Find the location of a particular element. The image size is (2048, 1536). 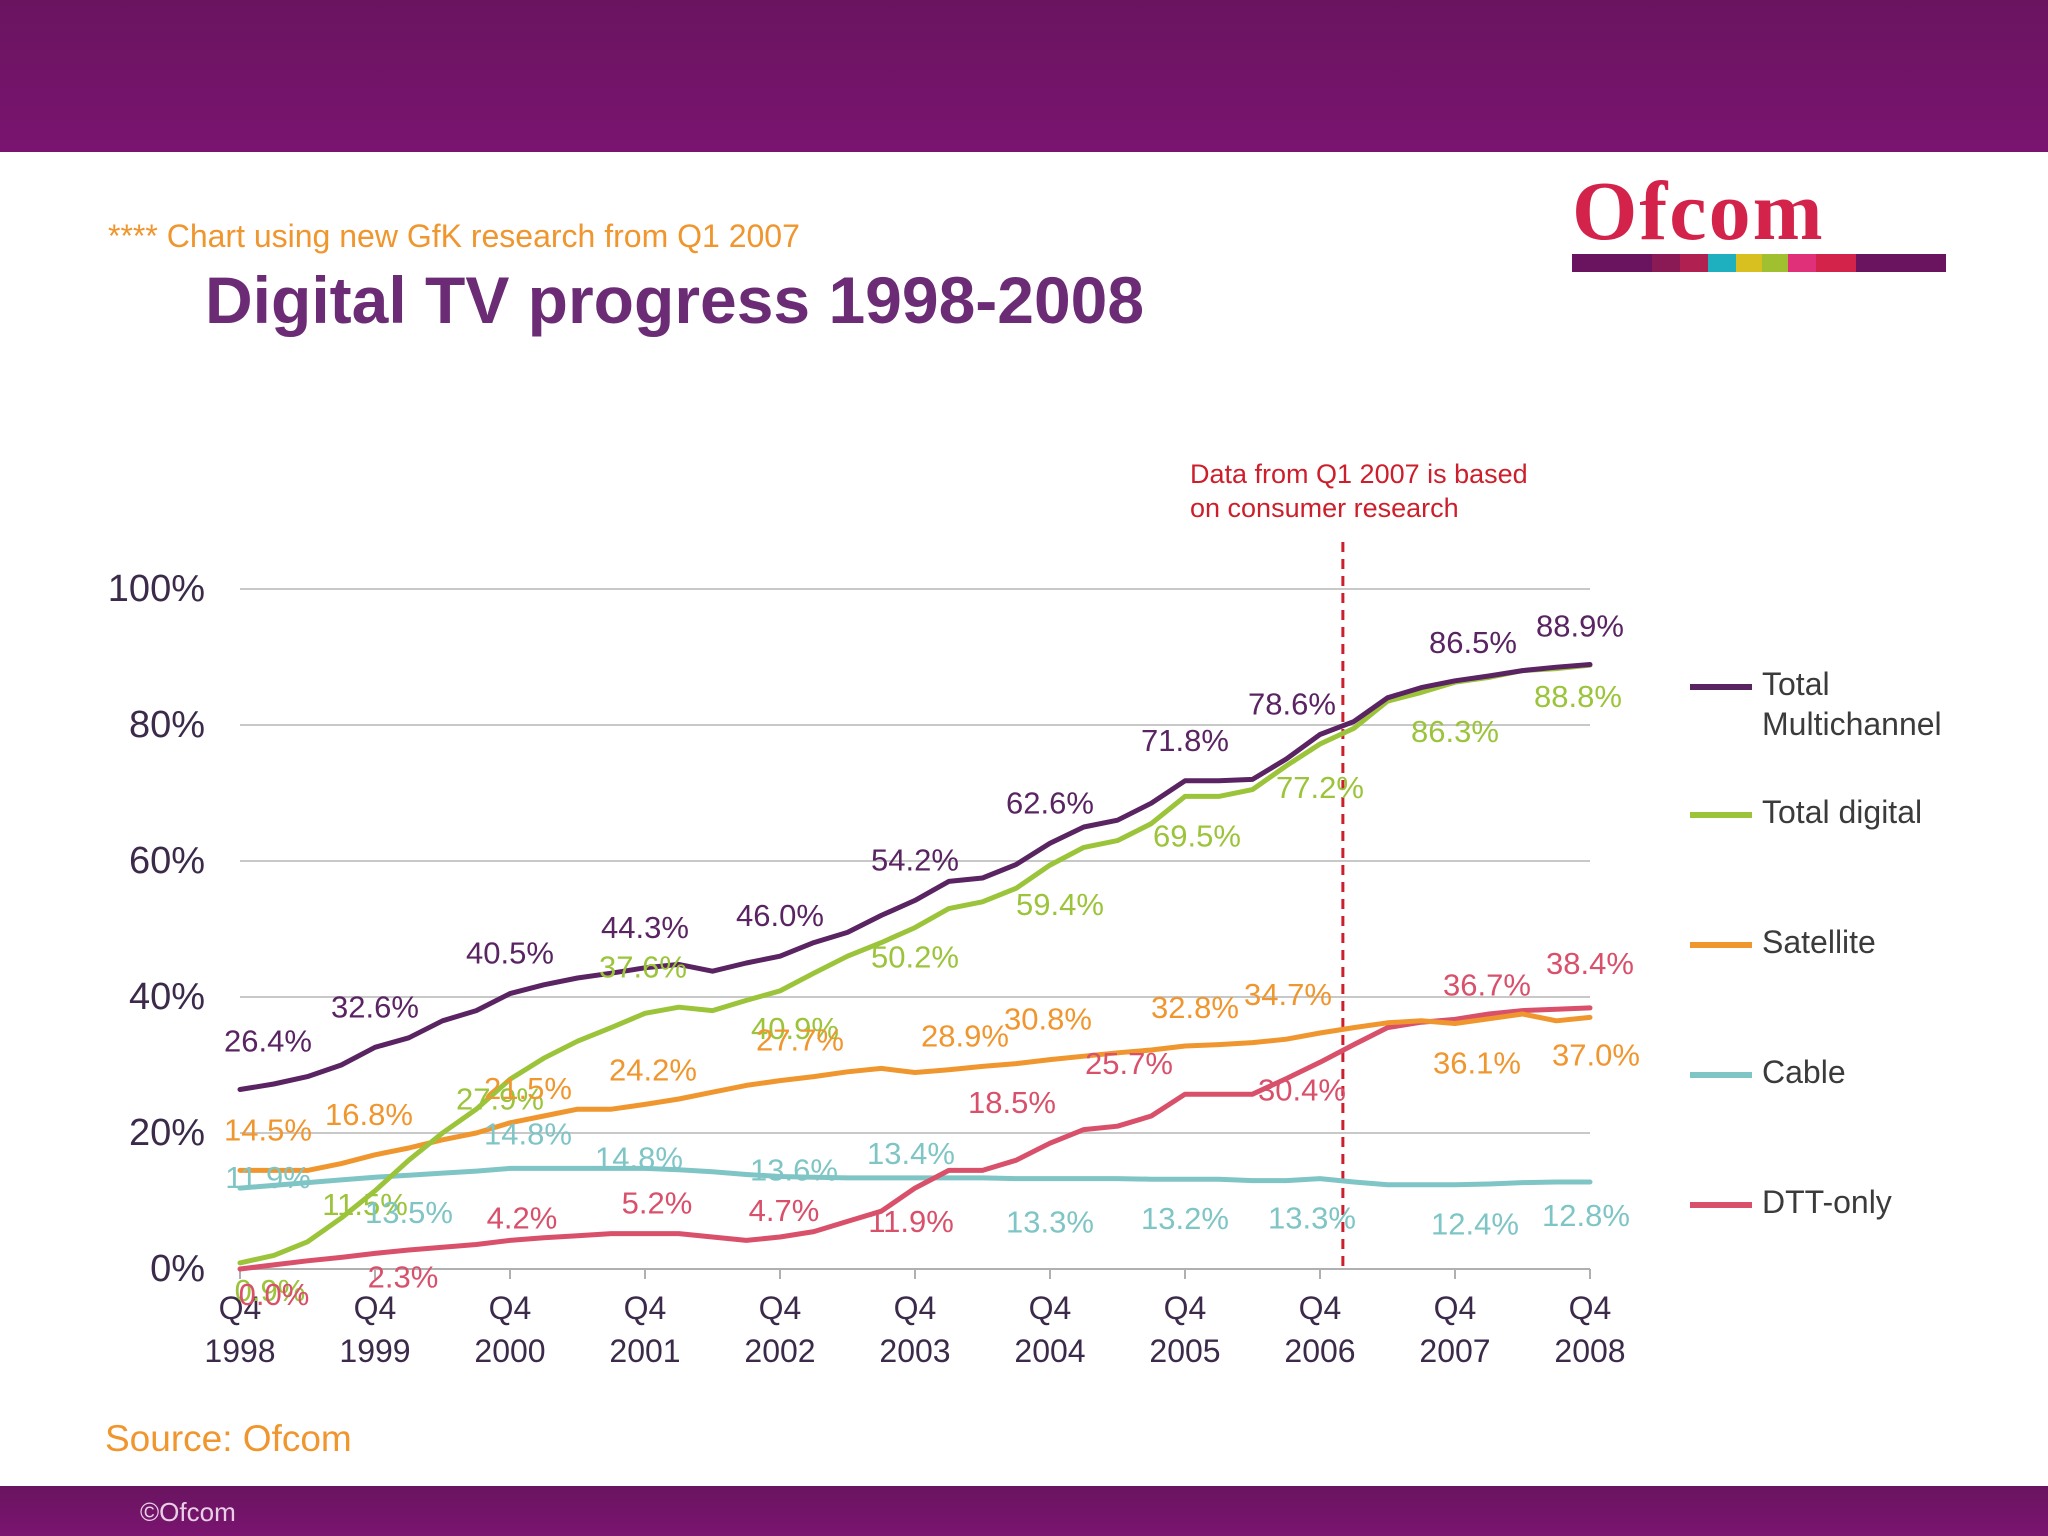

copyright-text: ©Ofcom is located at coordinates (188, 1512).